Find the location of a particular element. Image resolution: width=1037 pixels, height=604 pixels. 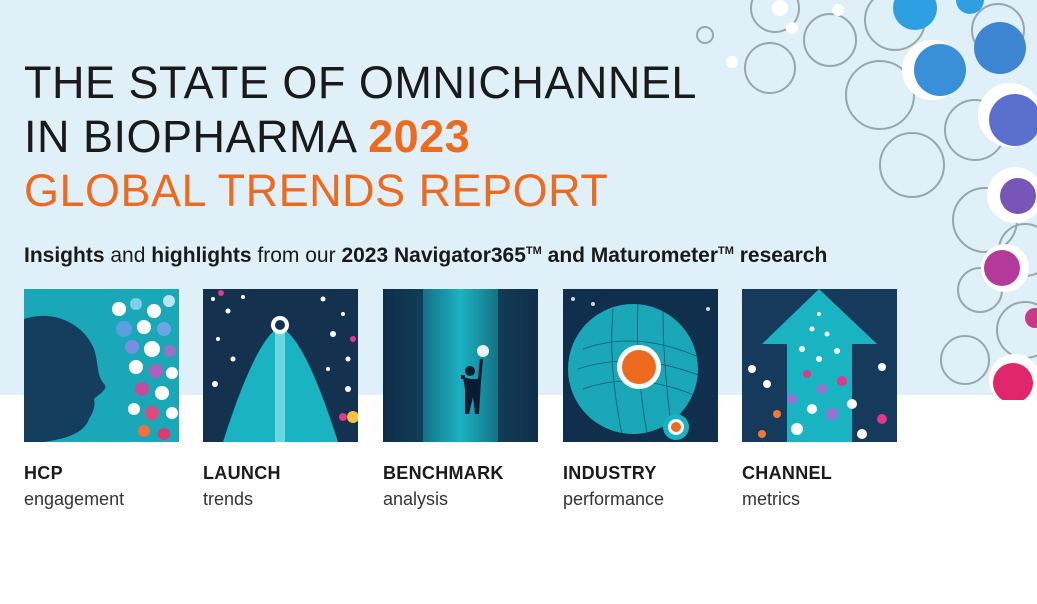

planet-grid-icon is located at coordinates (640, 365).